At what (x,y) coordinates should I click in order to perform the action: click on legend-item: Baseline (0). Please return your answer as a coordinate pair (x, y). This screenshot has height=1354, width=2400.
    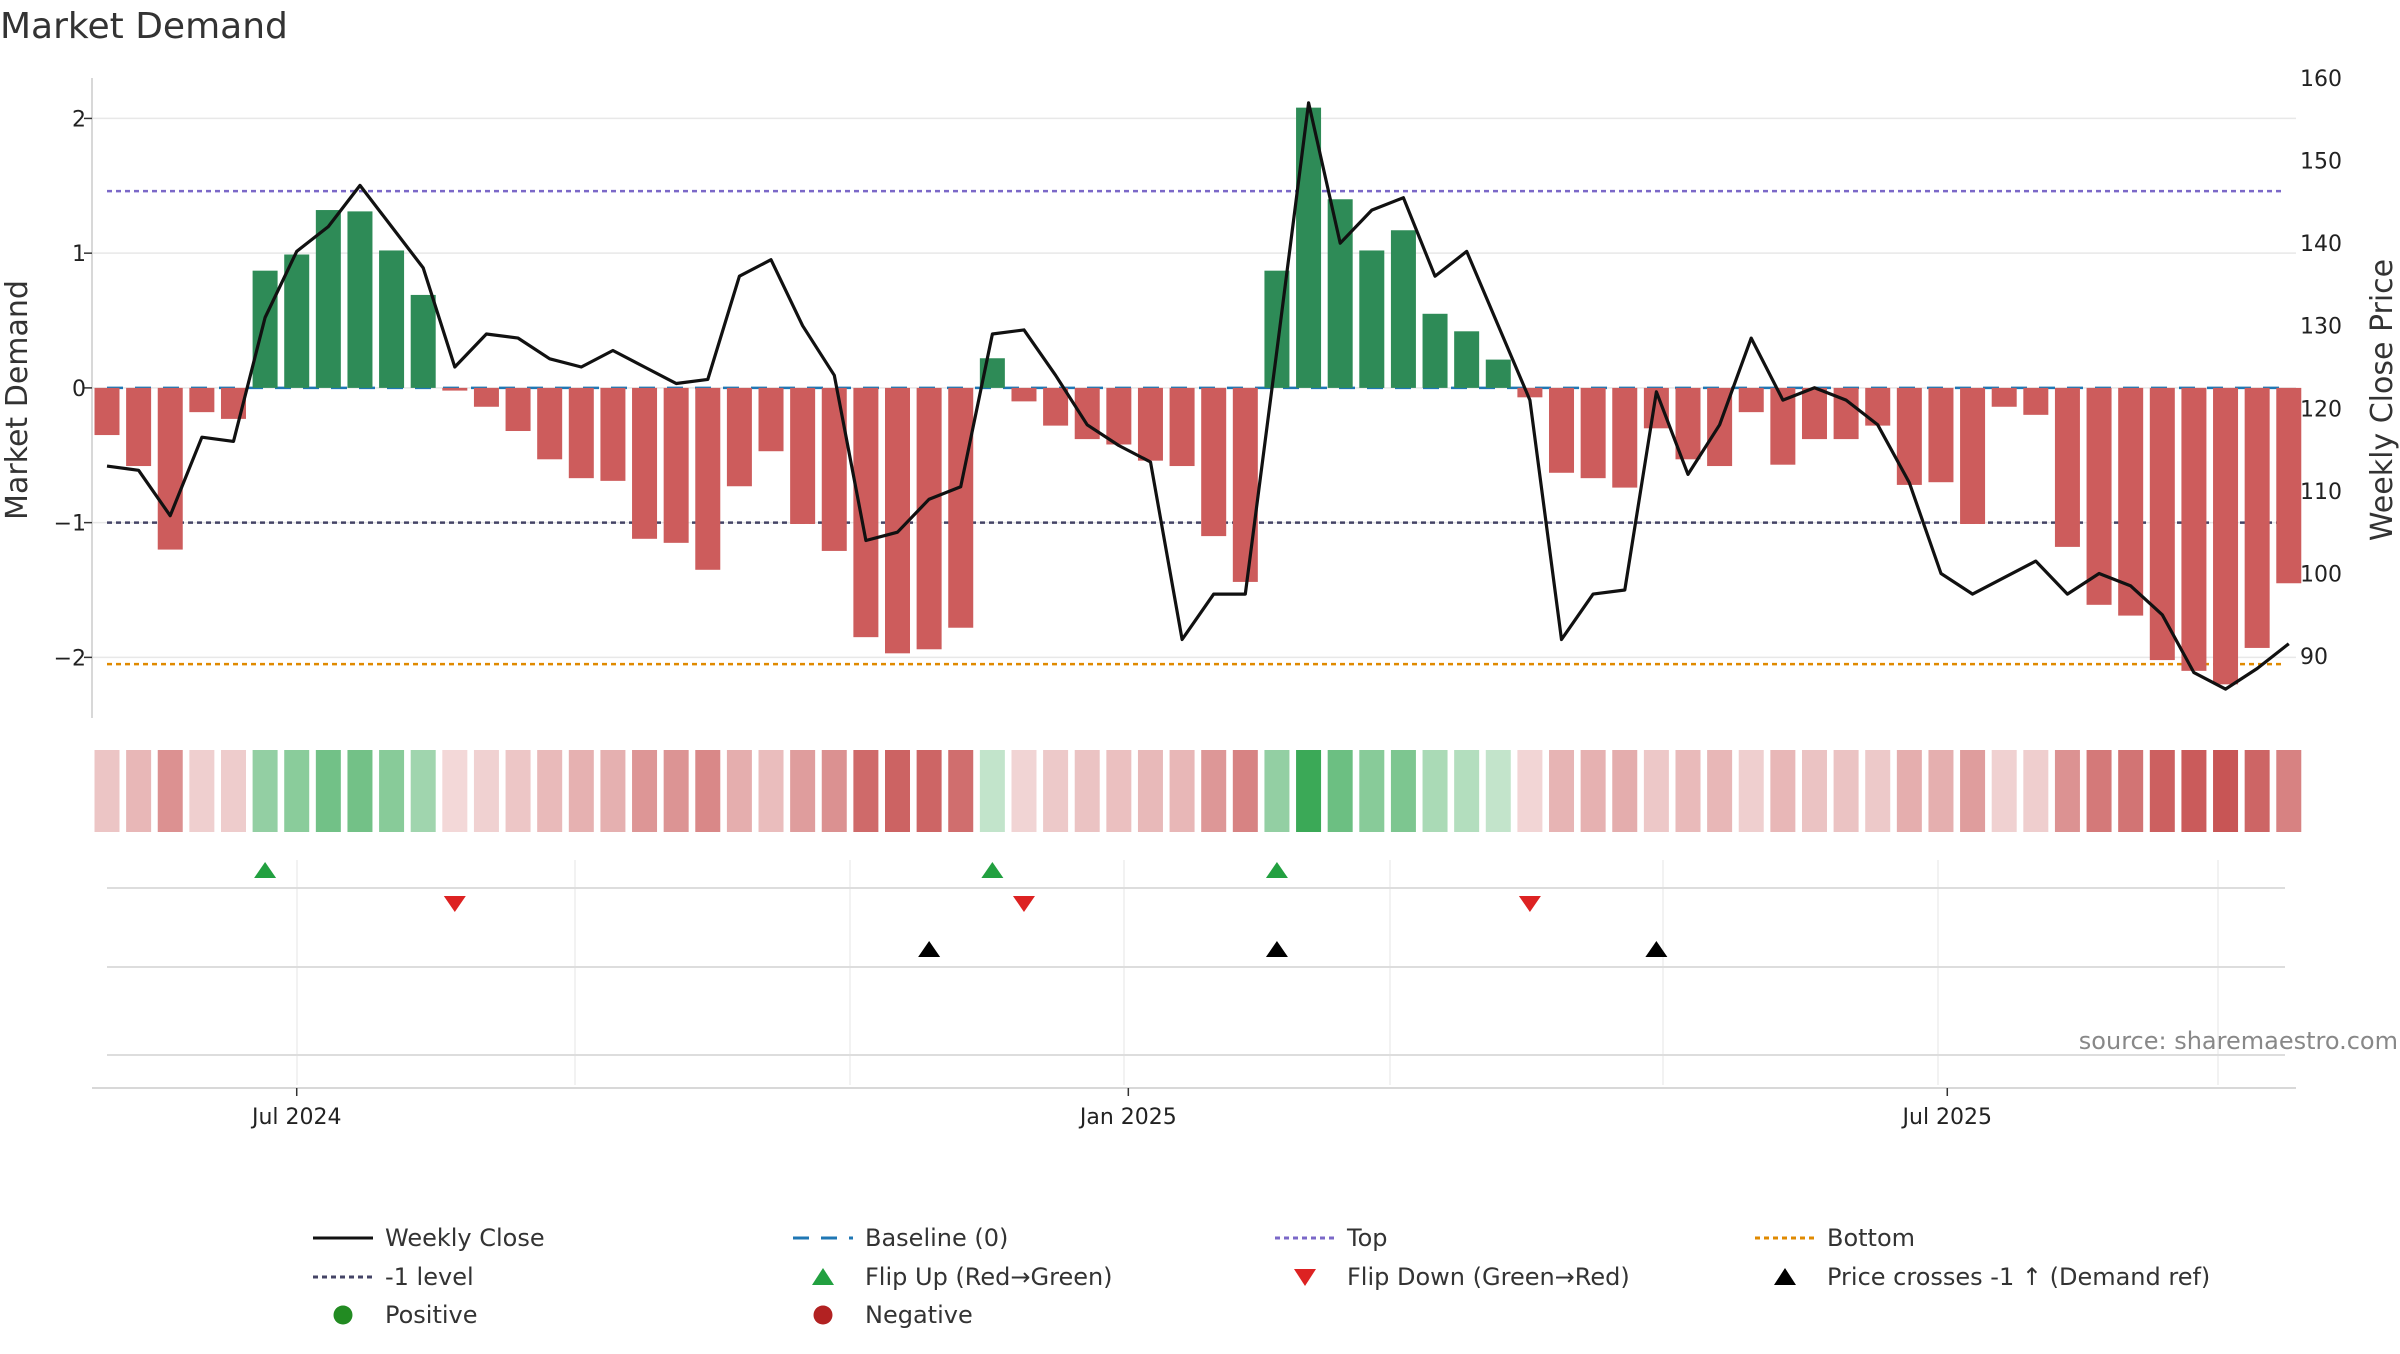
    Looking at the image, I should click on (900, 1238).